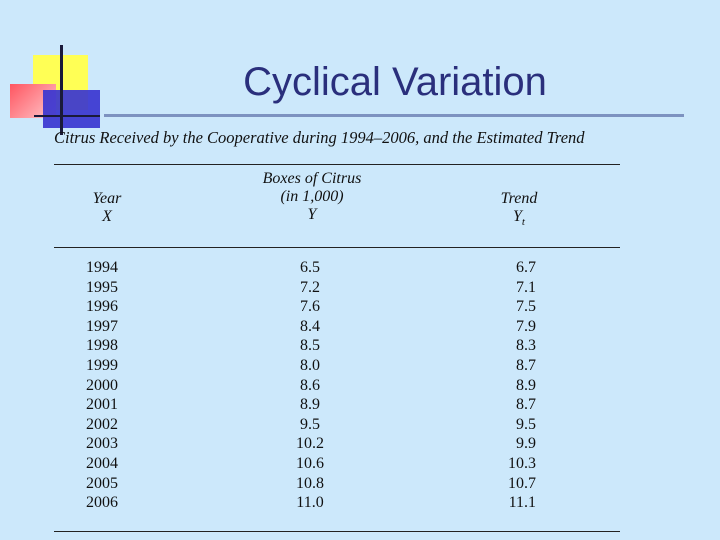 This screenshot has width=720, height=540. Describe the element at coordinates (310, 424) in the screenshot. I see `boxes-cell: 9.5` at that location.